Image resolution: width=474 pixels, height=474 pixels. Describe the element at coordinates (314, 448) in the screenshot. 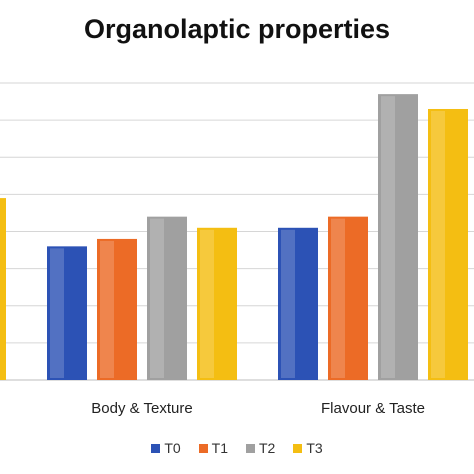

I see `legend-label: T3` at that location.